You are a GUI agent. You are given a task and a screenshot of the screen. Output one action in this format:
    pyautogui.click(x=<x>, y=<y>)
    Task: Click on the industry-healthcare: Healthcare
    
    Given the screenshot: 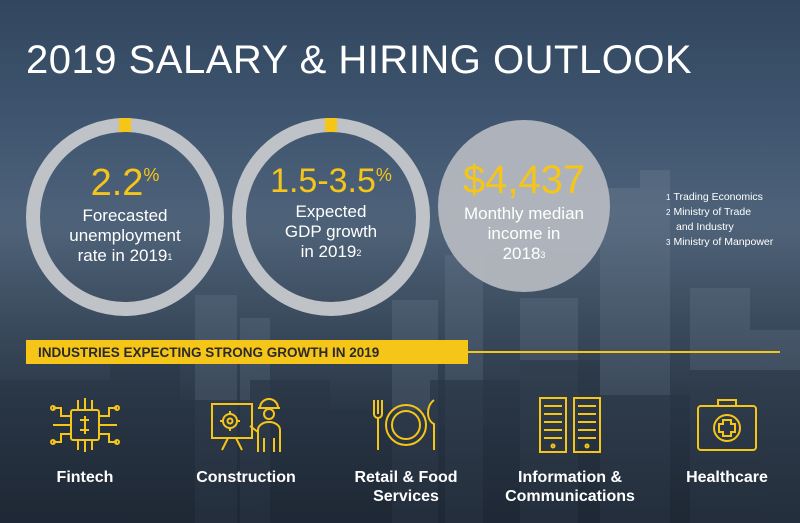 What is the action you would take?
    pyautogui.click(x=727, y=440)
    